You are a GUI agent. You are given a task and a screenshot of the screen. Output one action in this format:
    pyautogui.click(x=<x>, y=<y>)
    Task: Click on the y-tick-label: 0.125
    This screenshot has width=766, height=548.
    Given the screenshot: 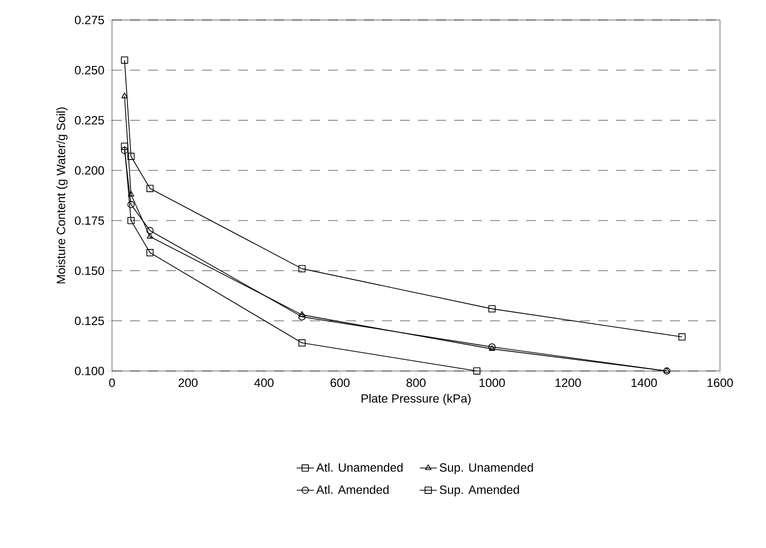 What is the action you would take?
    pyautogui.click(x=89, y=321)
    